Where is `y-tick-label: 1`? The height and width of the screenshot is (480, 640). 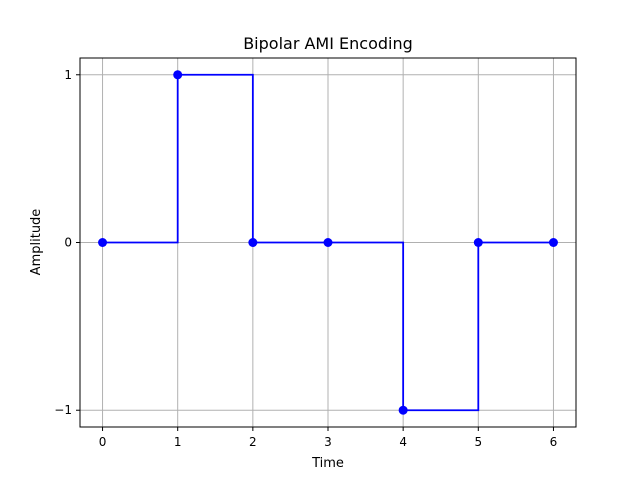
y-tick-label: 1 is located at coordinates (68, 75).